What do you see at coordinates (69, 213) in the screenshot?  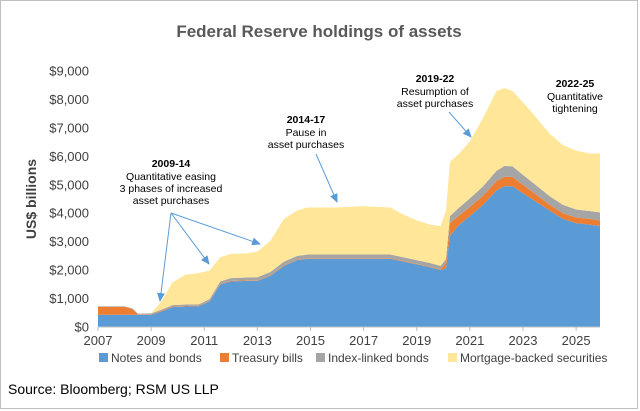 I see `y-tick-label: $4,000` at bounding box center [69, 213].